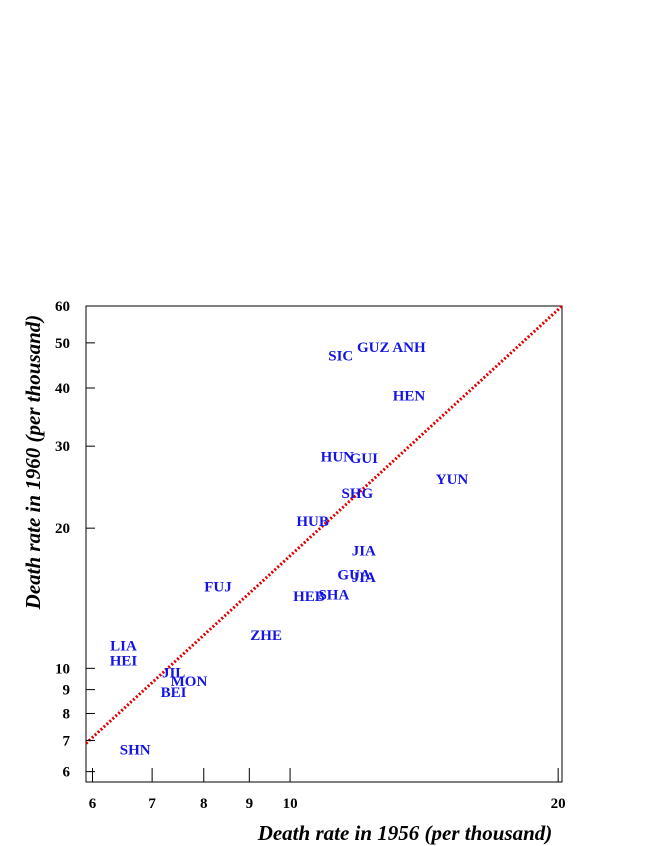 This screenshot has height=846, width=654. What do you see at coordinates (327, 790) in the screenshot?
I see `x-axis-ticks: 6 7 8 9 10 20` at bounding box center [327, 790].